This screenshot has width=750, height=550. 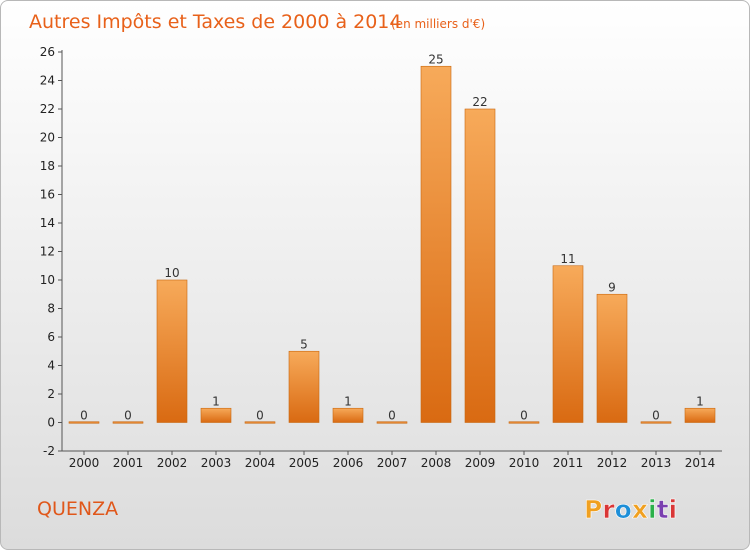 I want to click on bar-2000, so click(x=84, y=422).